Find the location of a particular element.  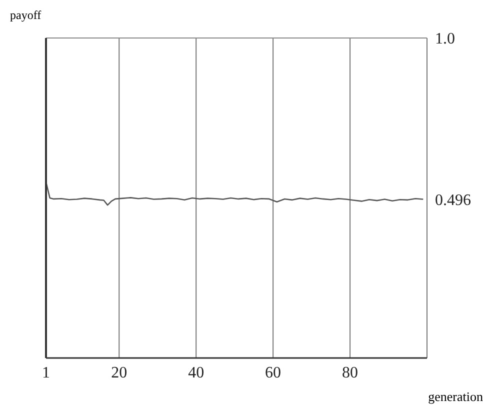

y-axis-title: payoff is located at coordinates (26, 15).